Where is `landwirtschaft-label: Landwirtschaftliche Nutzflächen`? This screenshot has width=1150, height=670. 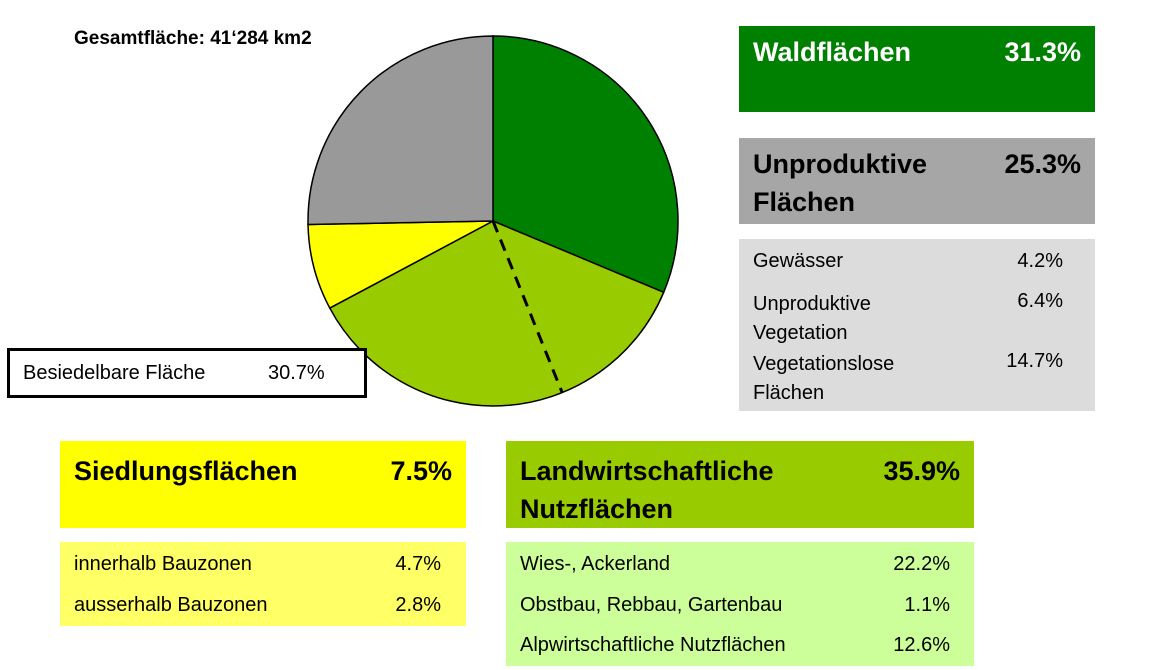
landwirtschaft-label: Landwirtschaftliche Nutzflächen is located at coordinates (647, 490).